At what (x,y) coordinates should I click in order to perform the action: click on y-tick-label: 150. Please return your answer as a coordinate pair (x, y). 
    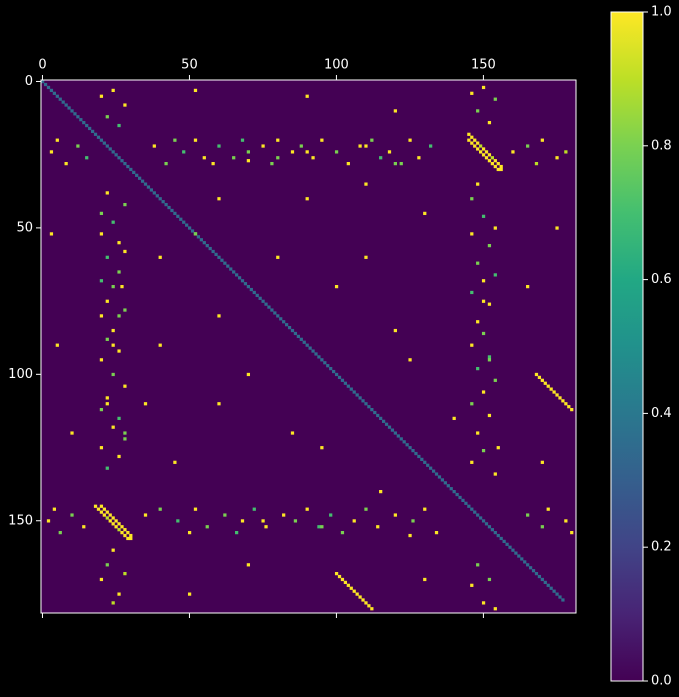
    Looking at the image, I should click on (20, 520).